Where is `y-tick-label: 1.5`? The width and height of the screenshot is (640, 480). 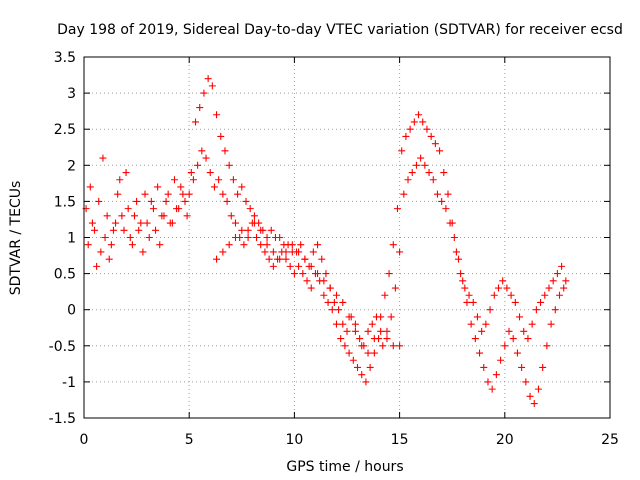
y-tick-label: 1.5 is located at coordinates (65, 202).